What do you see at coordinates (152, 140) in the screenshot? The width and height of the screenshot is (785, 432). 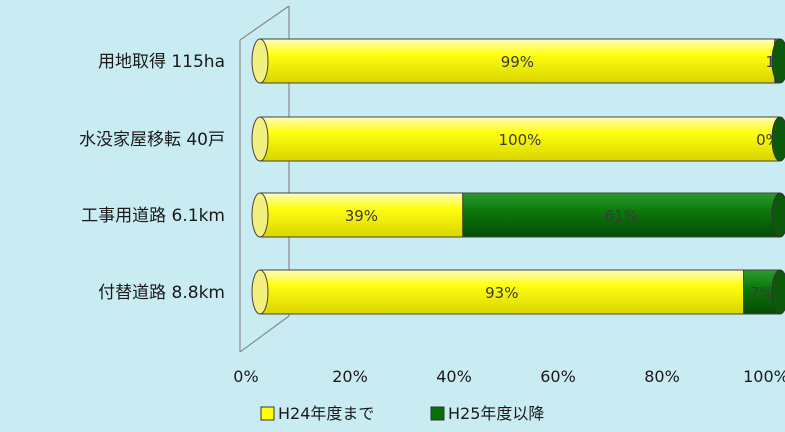 I see `category-label: 水没家屋移転 40戸` at bounding box center [152, 140].